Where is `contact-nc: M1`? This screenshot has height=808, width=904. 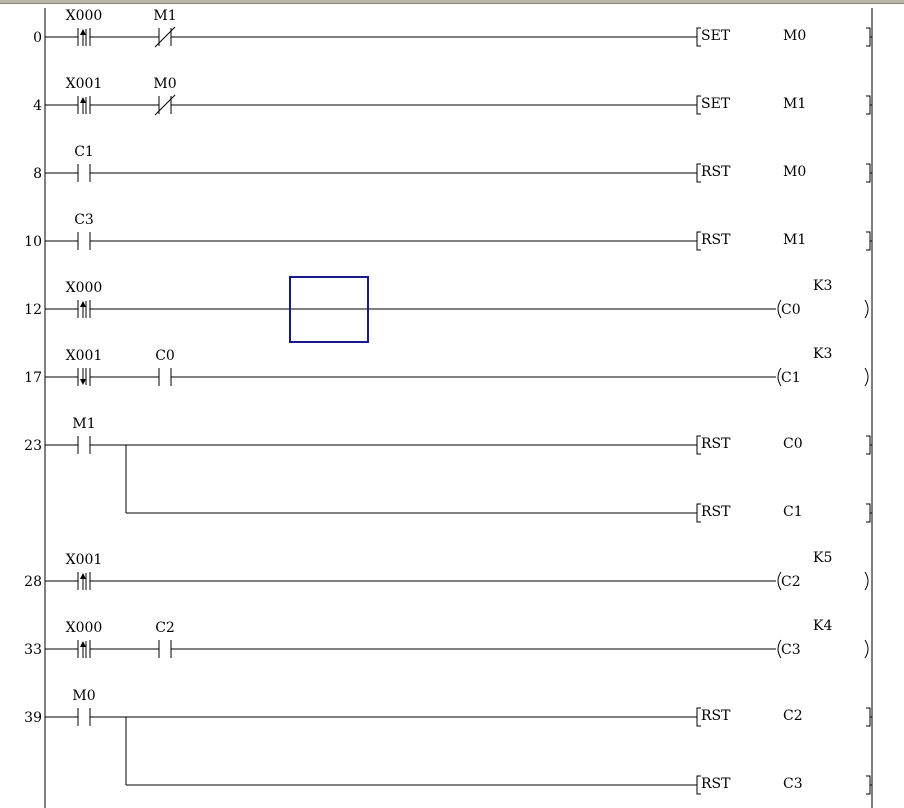 contact-nc: M1 is located at coordinates (165, 28).